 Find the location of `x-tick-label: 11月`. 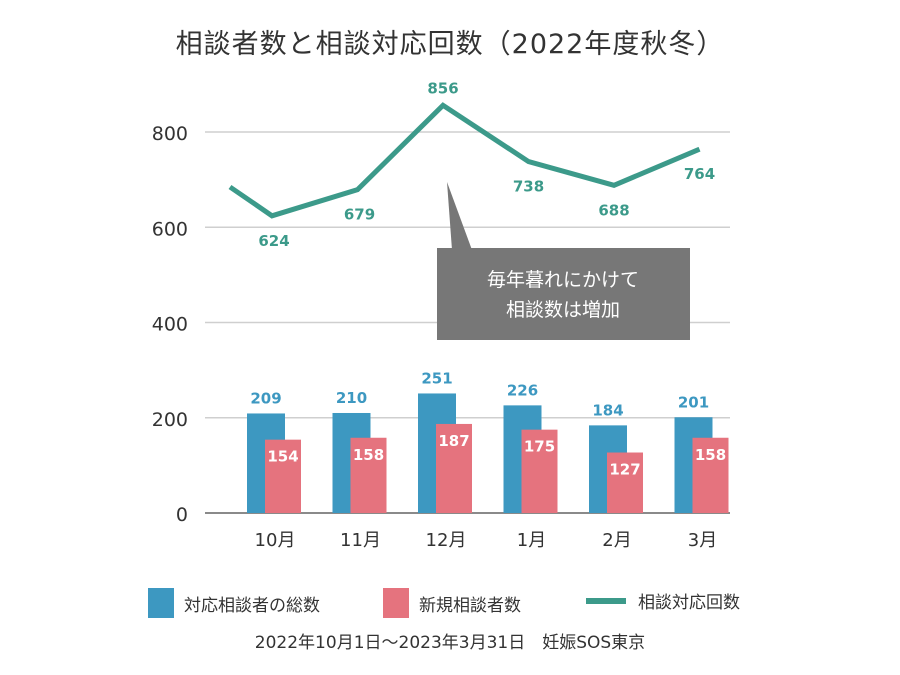

x-tick-label: 11月 is located at coordinates (360, 540).